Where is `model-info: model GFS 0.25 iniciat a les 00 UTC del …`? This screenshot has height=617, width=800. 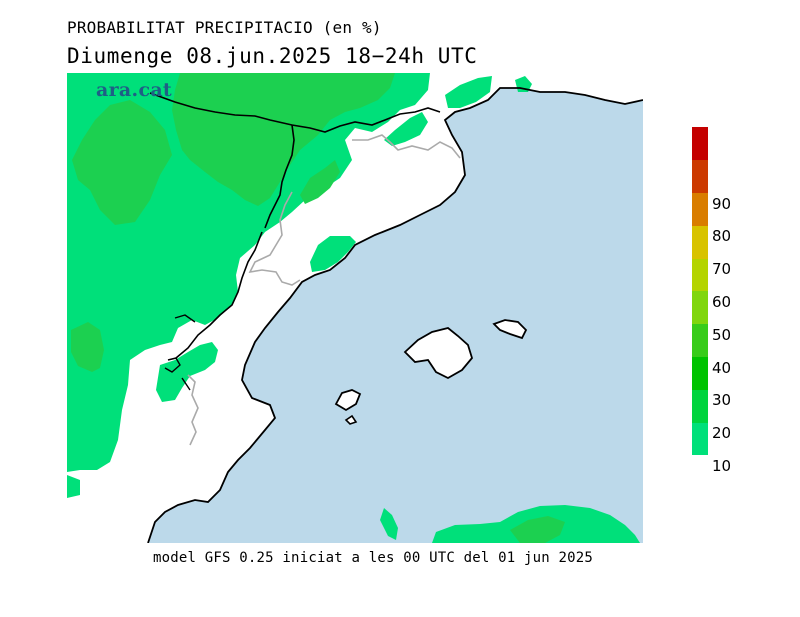 model-info: model GFS 0.25 iniciat a les 00 UTC del … is located at coordinates (373, 558).